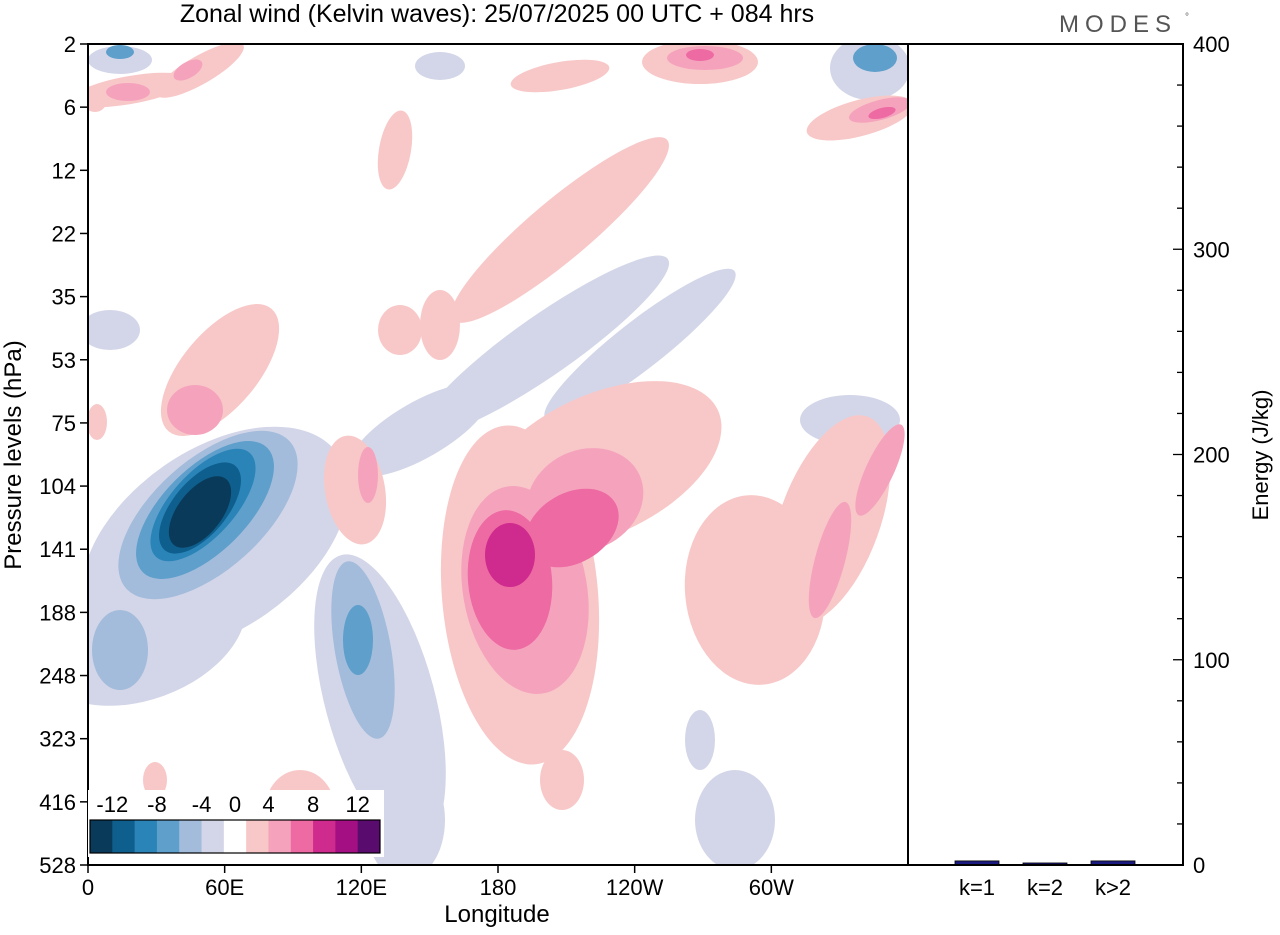 The width and height of the screenshot is (1280, 935). What do you see at coordinates (498, 887) in the screenshot?
I see `longitude-tick-label: 180` at bounding box center [498, 887].